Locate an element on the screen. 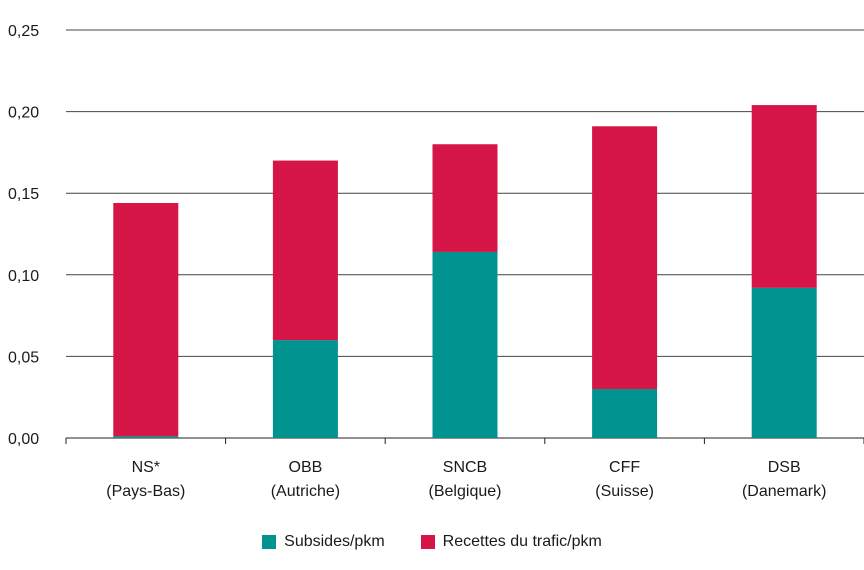 This screenshot has width=864, height=570. legend-item-subsides: Subsides/pkm is located at coordinates (323, 542).